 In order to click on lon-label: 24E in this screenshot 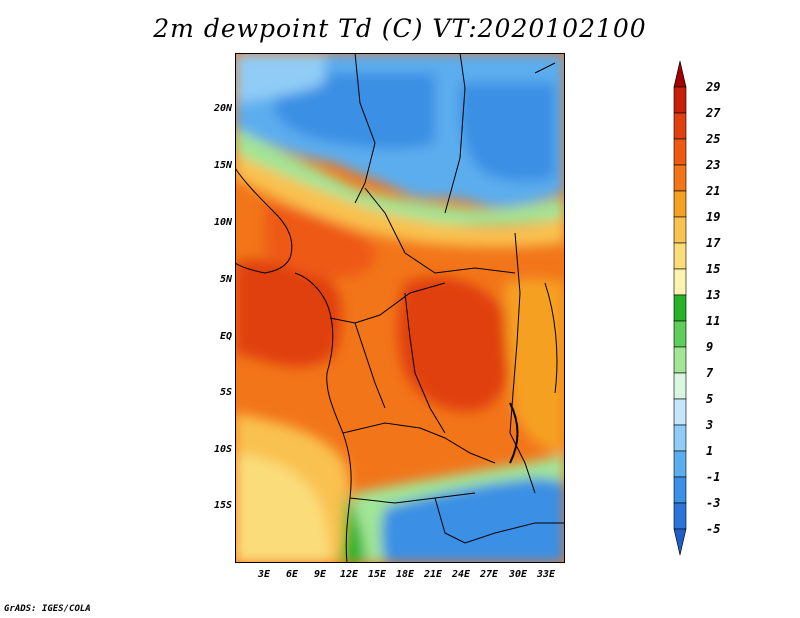, I will do `click(461, 574)`.